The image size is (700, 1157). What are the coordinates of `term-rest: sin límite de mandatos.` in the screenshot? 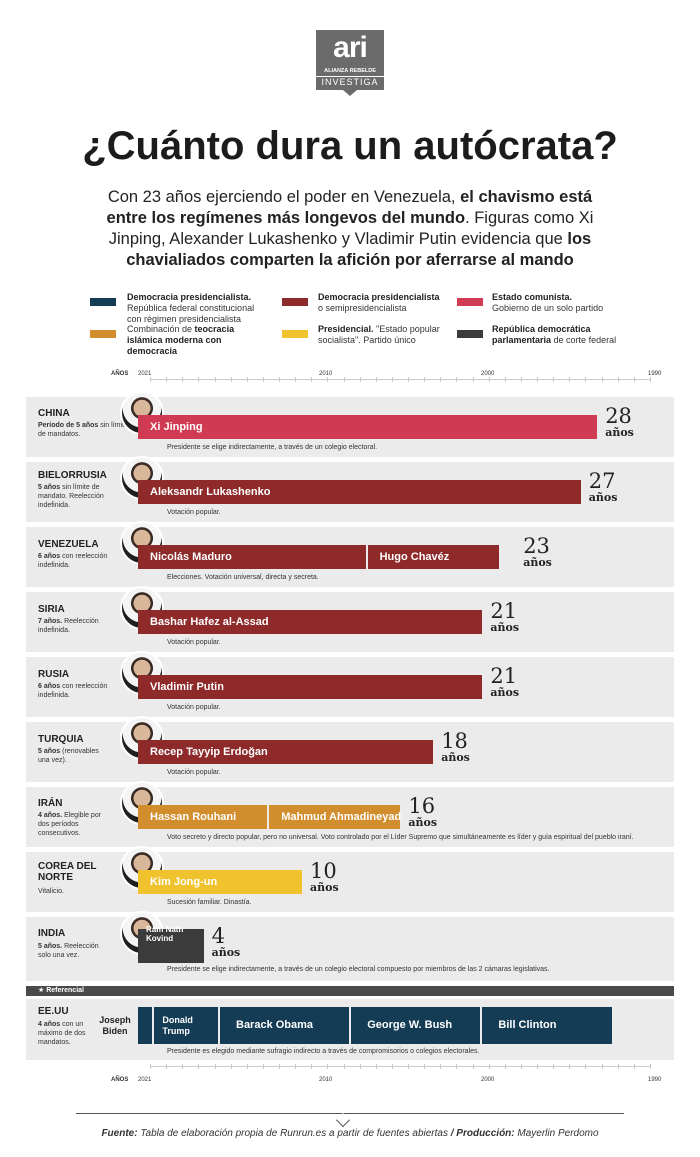 It's located at (83, 430).